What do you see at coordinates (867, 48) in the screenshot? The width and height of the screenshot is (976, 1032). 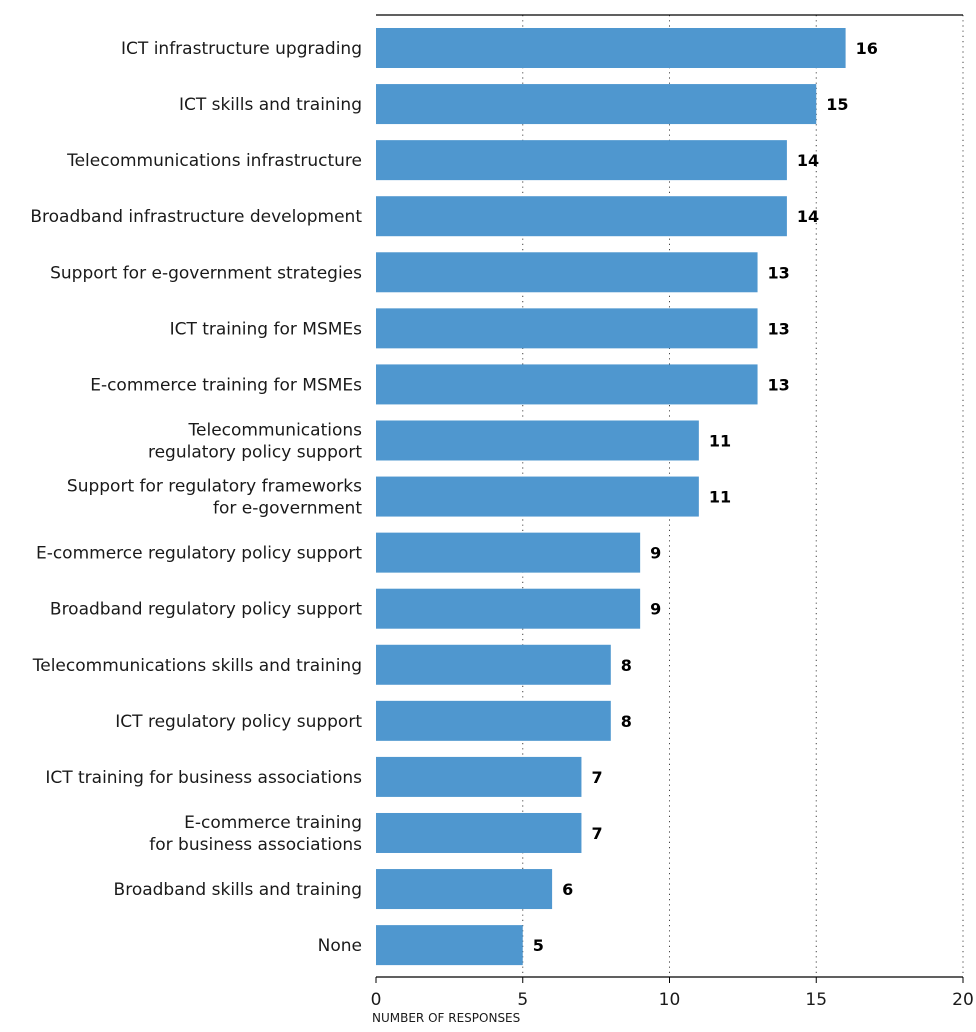 I see `value-label: 16` at bounding box center [867, 48].